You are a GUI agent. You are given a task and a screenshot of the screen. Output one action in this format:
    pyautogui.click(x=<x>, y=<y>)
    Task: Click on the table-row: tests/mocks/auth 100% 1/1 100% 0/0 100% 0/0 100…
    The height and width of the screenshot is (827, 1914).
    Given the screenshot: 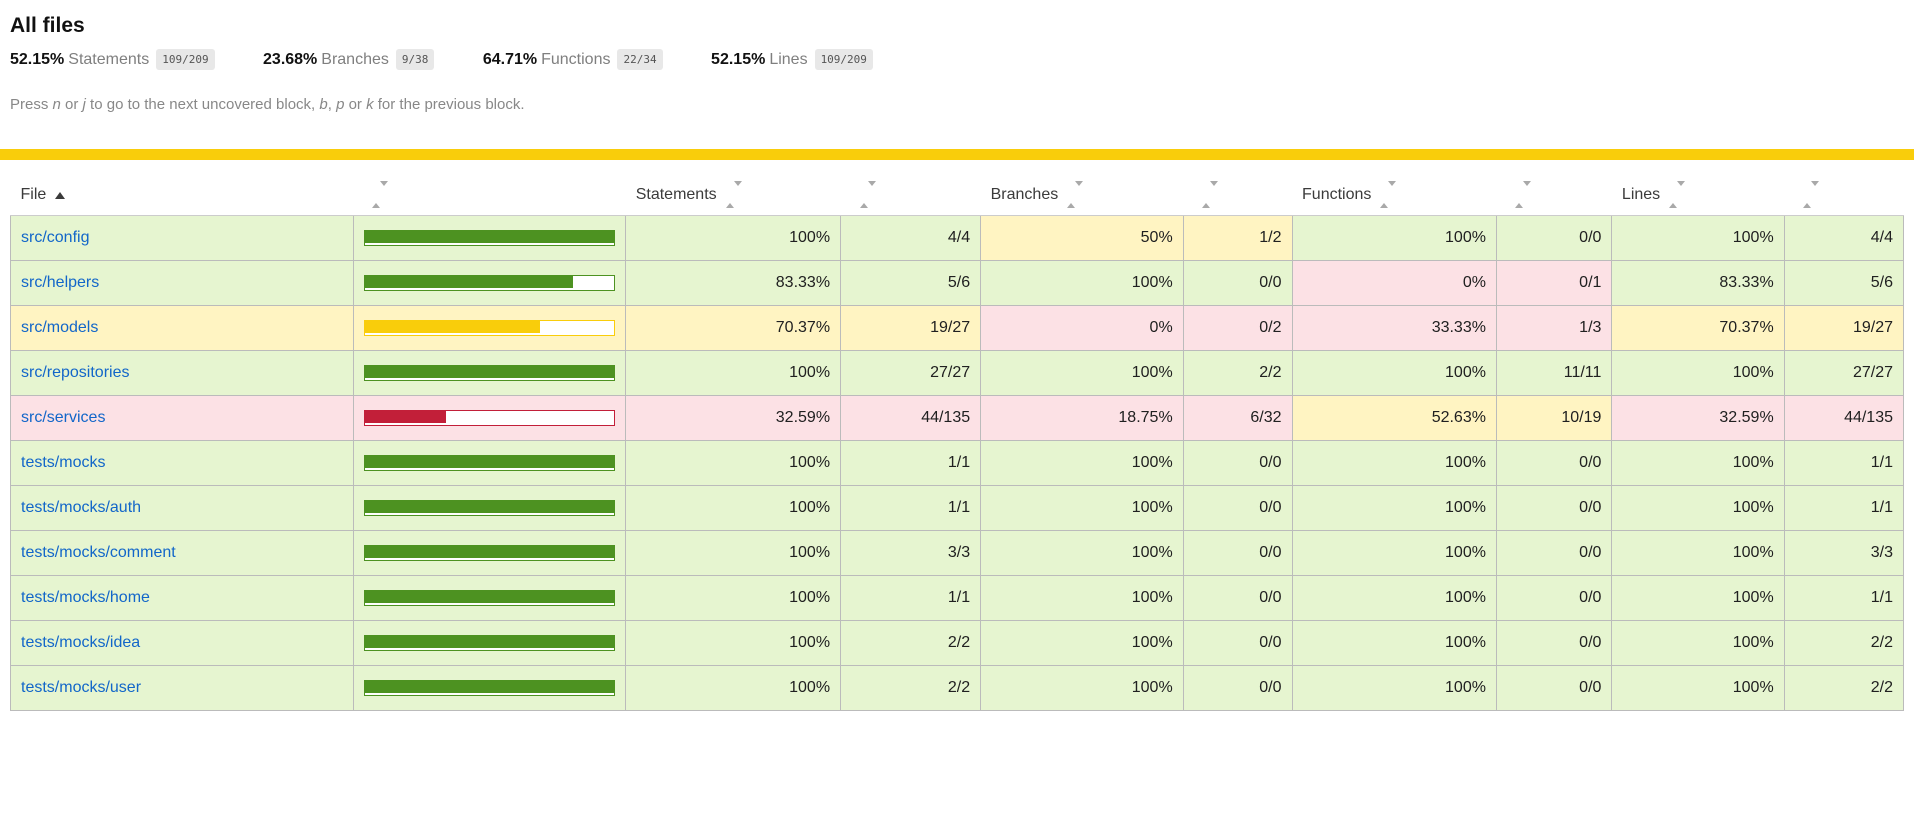 What is the action you would take?
    pyautogui.click(x=957, y=508)
    